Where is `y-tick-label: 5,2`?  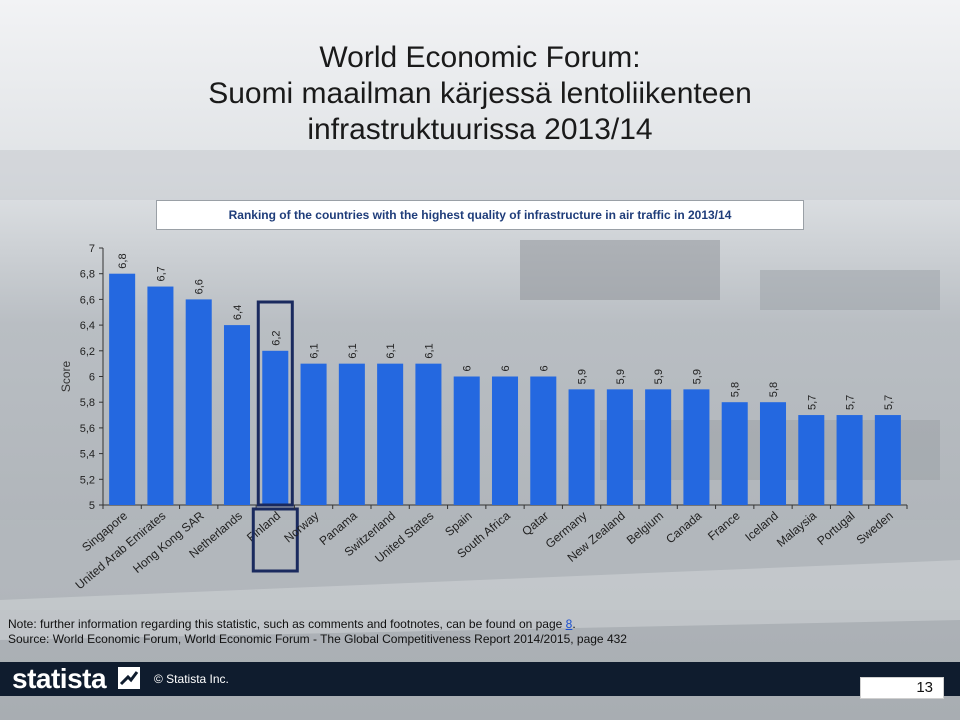
y-tick-label: 5,2 is located at coordinates (87, 480).